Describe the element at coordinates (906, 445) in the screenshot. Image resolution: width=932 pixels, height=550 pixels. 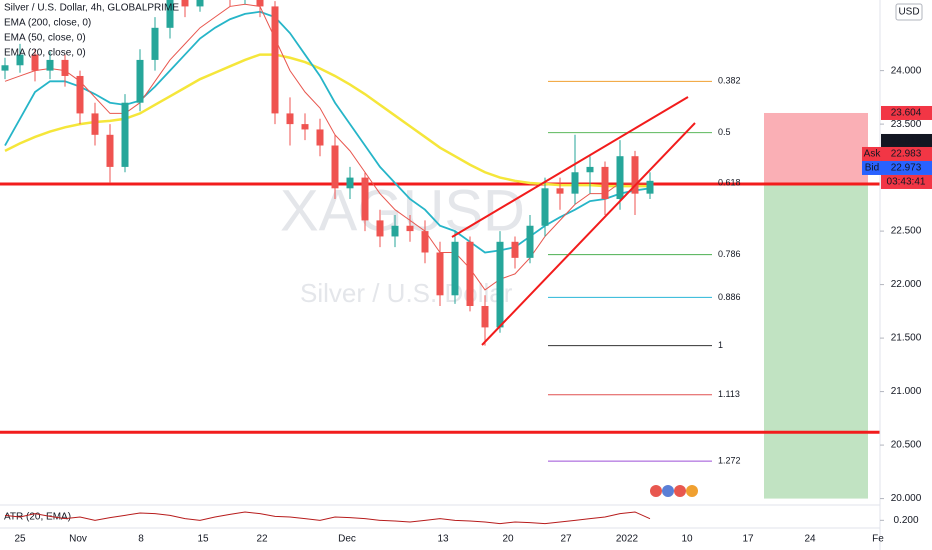
I see `y-tick-label: 20.500` at that location.